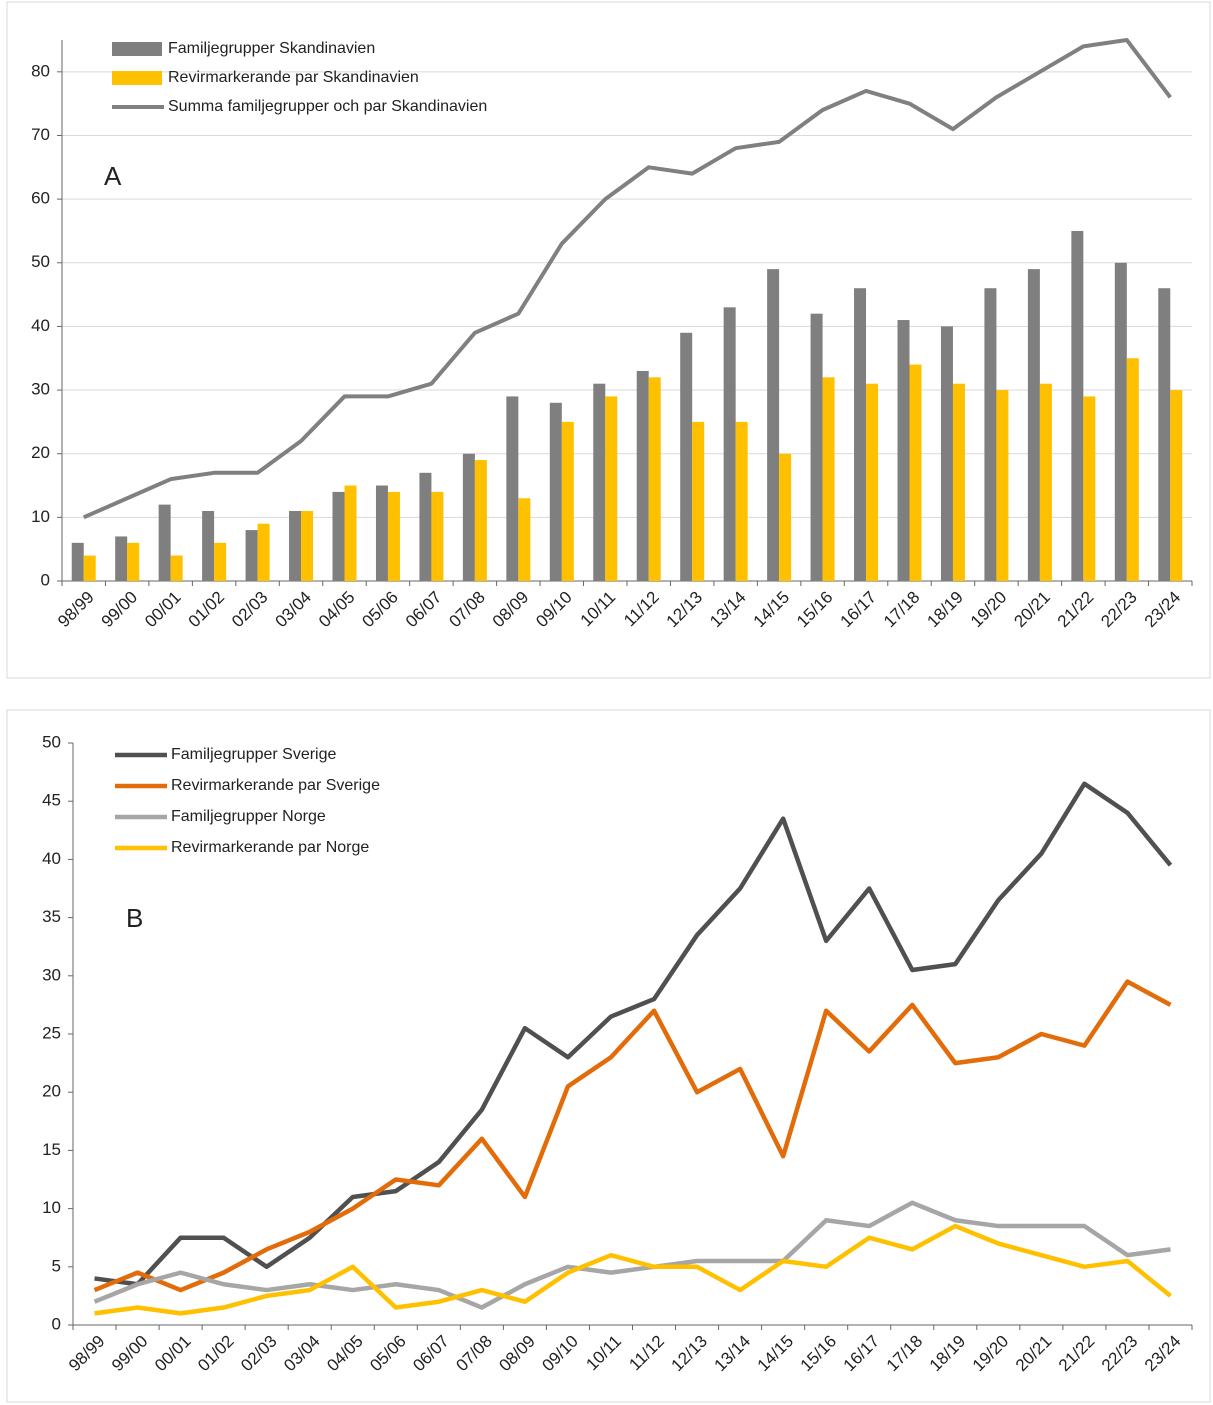 This screenshot has height=1405, width=1213. What do you see at coordinates (1077, 1354) in the screenshot?
I see `x-tick-label: 21/22` at bounding box center [1077, 1354].